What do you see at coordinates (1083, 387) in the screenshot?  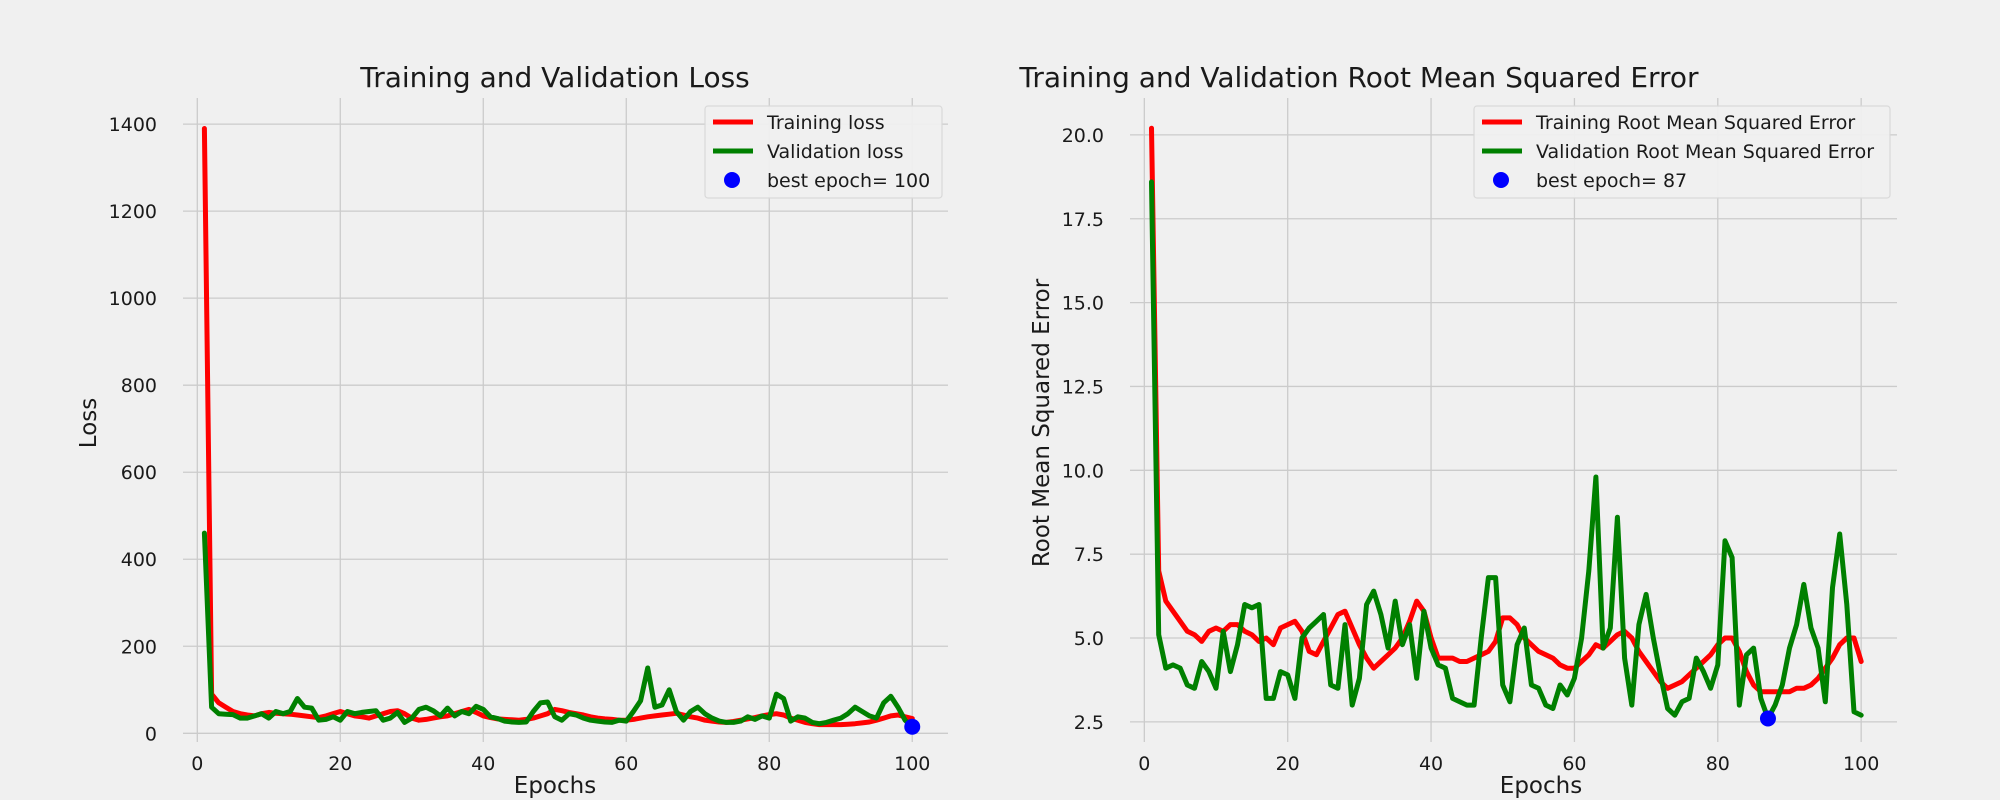 I see `rmse-chart-ytick-label: 12.5` at bounding box center [1083, 387].